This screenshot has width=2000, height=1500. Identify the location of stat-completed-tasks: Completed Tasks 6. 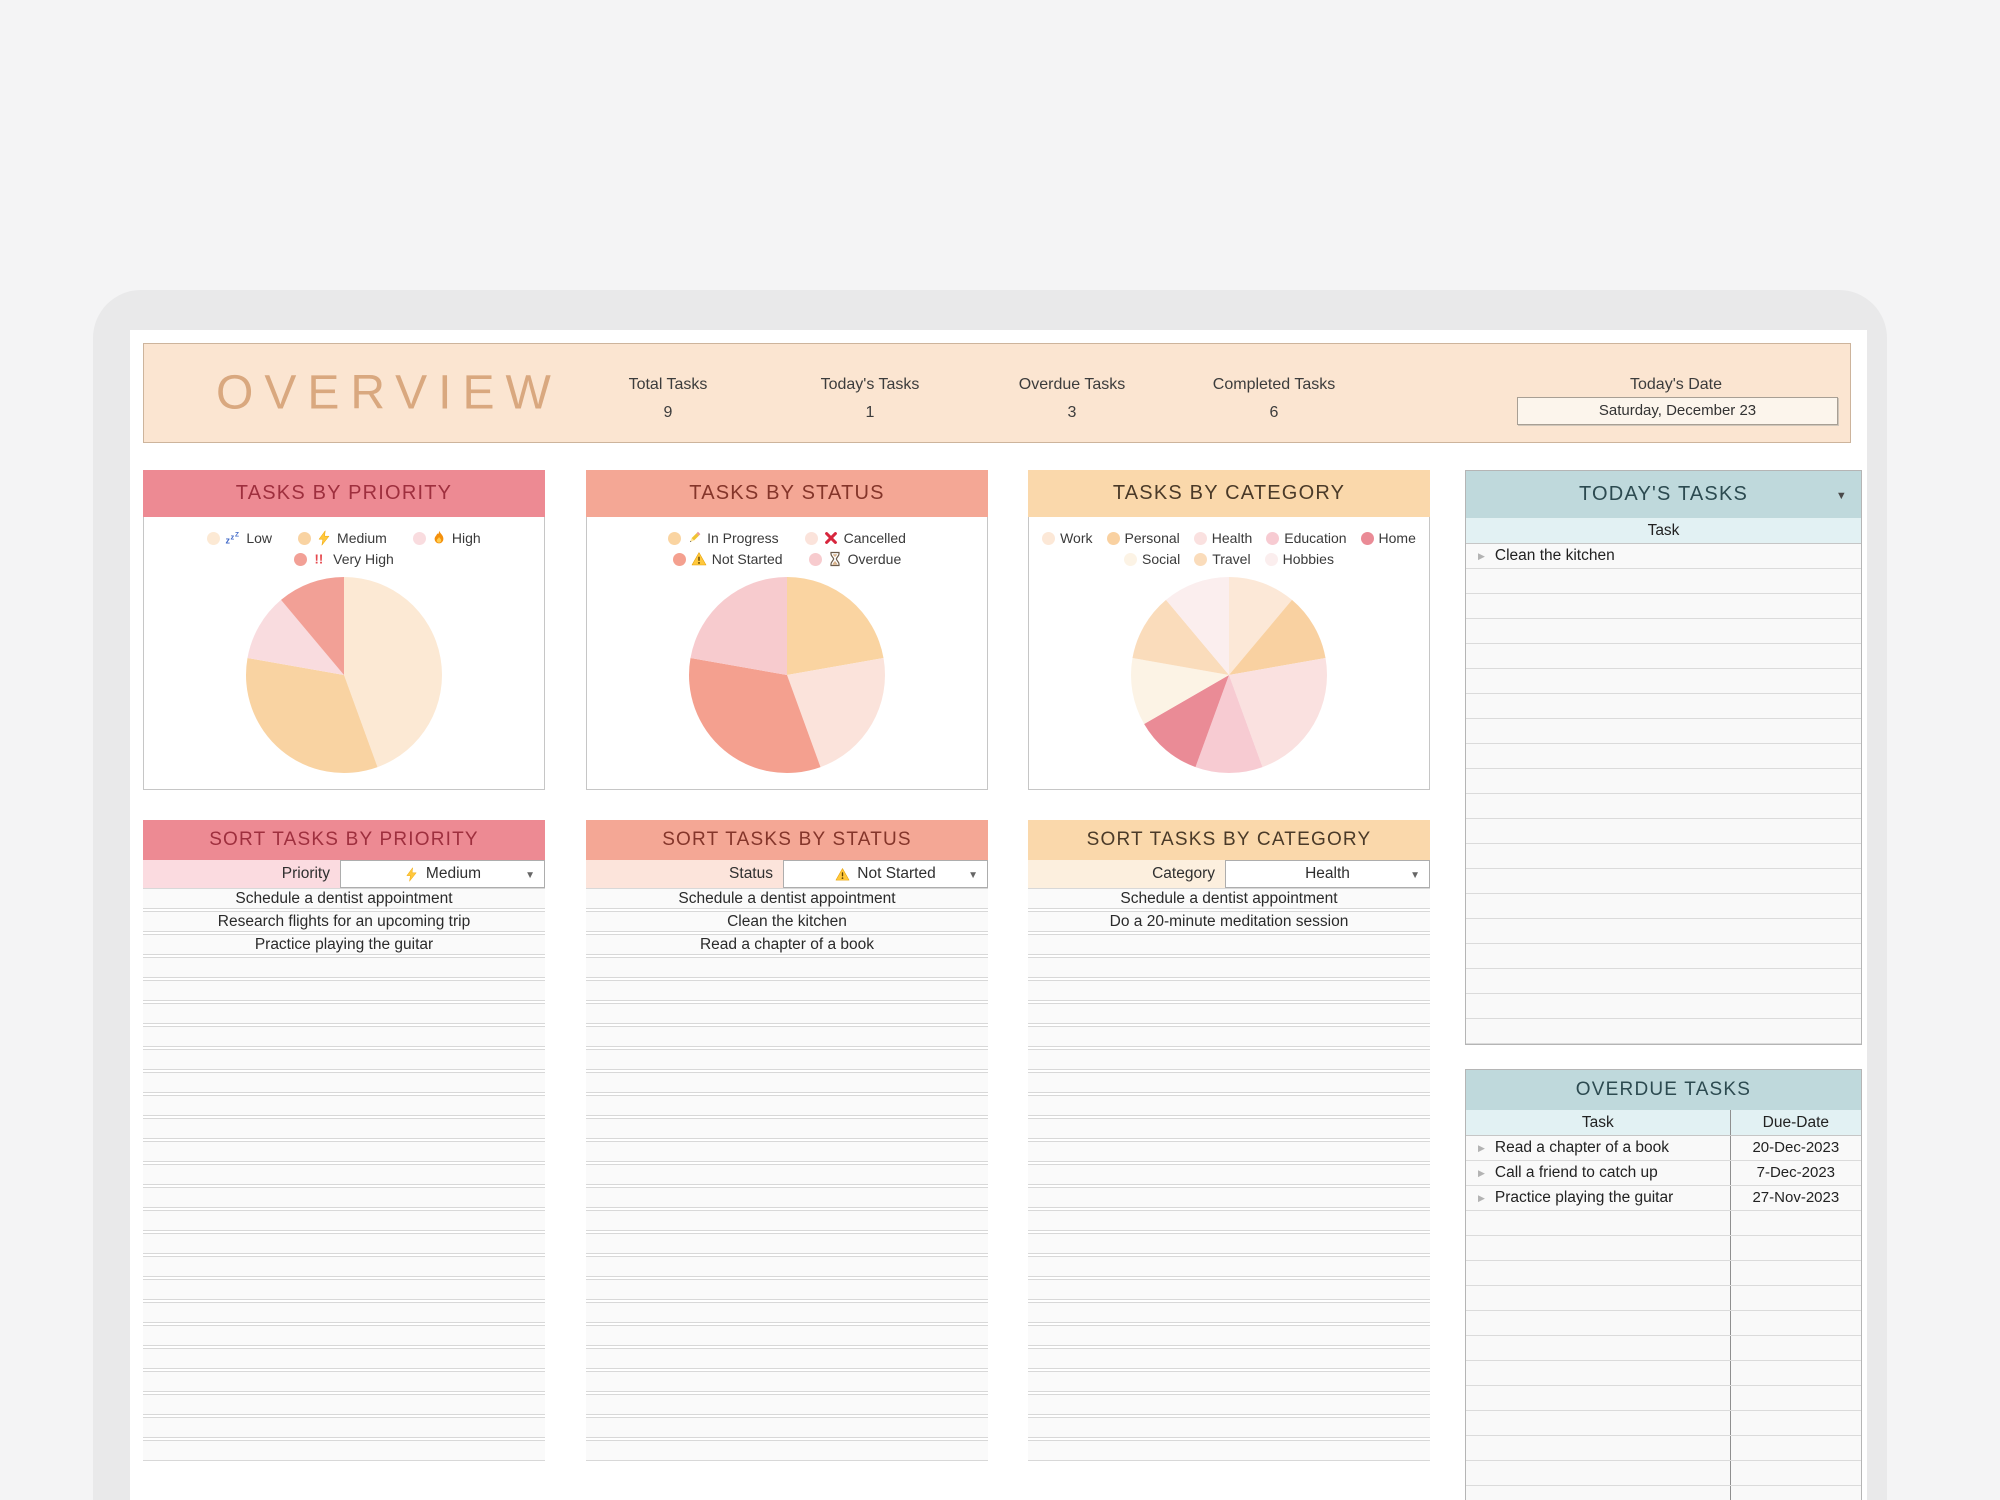
(1274, 398).